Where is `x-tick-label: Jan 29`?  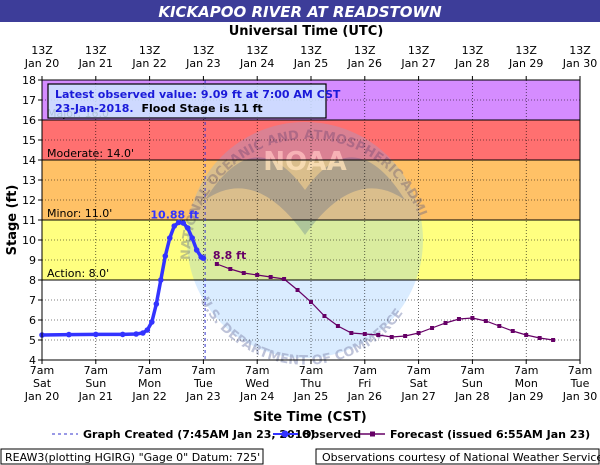
x-tick-label: Jan 29 is located at coordinates (525, 396).